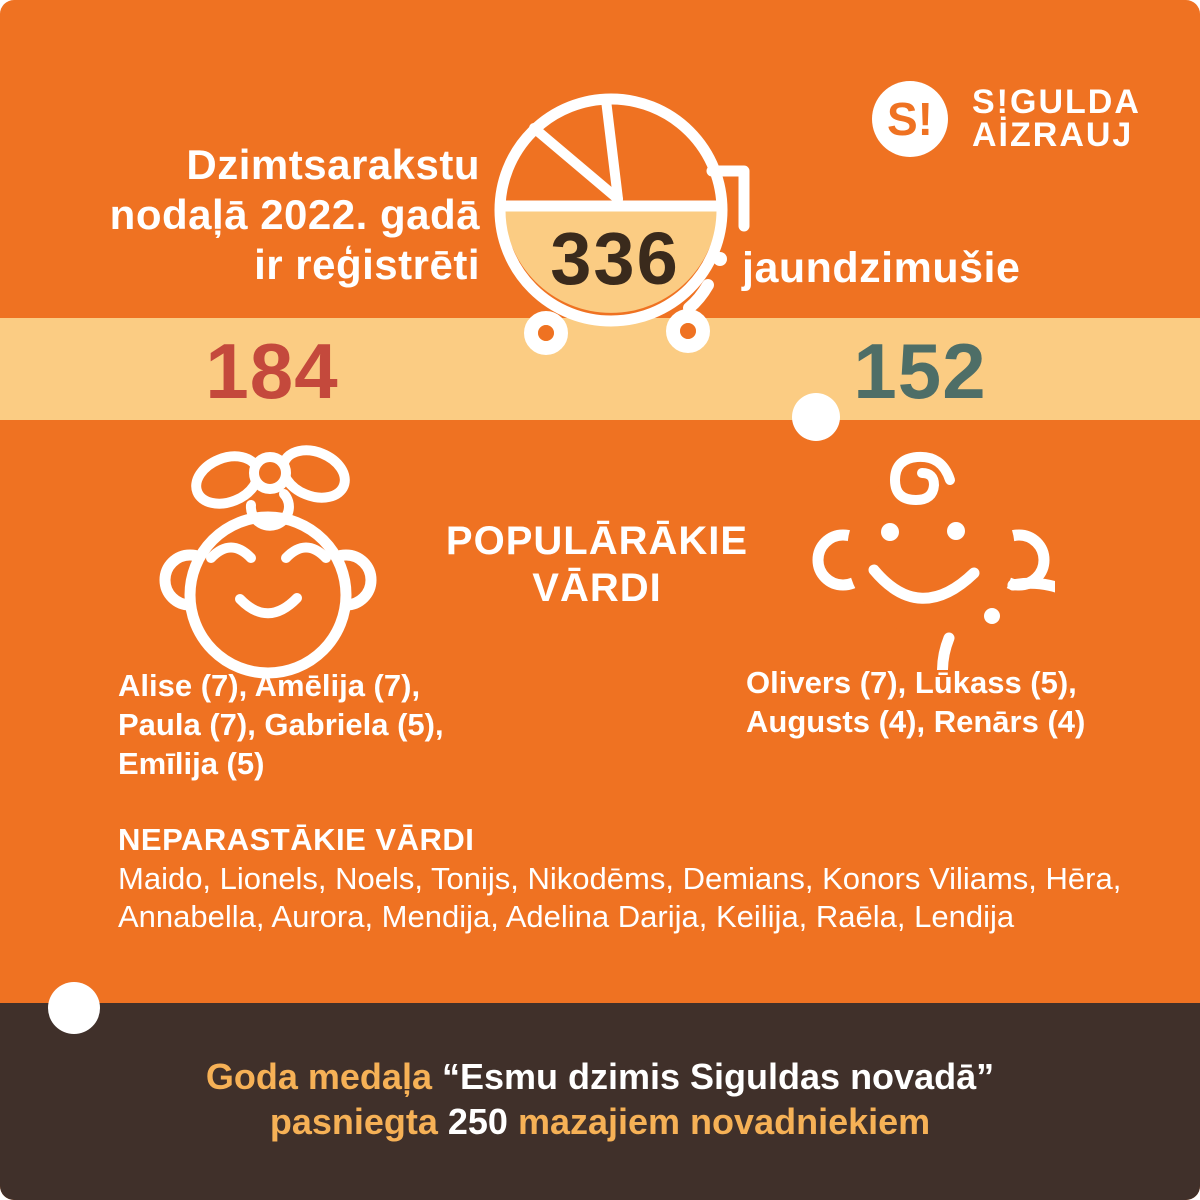 The image size is (1200, 1200). What do you see at coordinates (296, 839) in the screenshot?
I see `unusual-names-heading: NEPARASTĀKIE VĀRDI` at bounding box center [296, 839].